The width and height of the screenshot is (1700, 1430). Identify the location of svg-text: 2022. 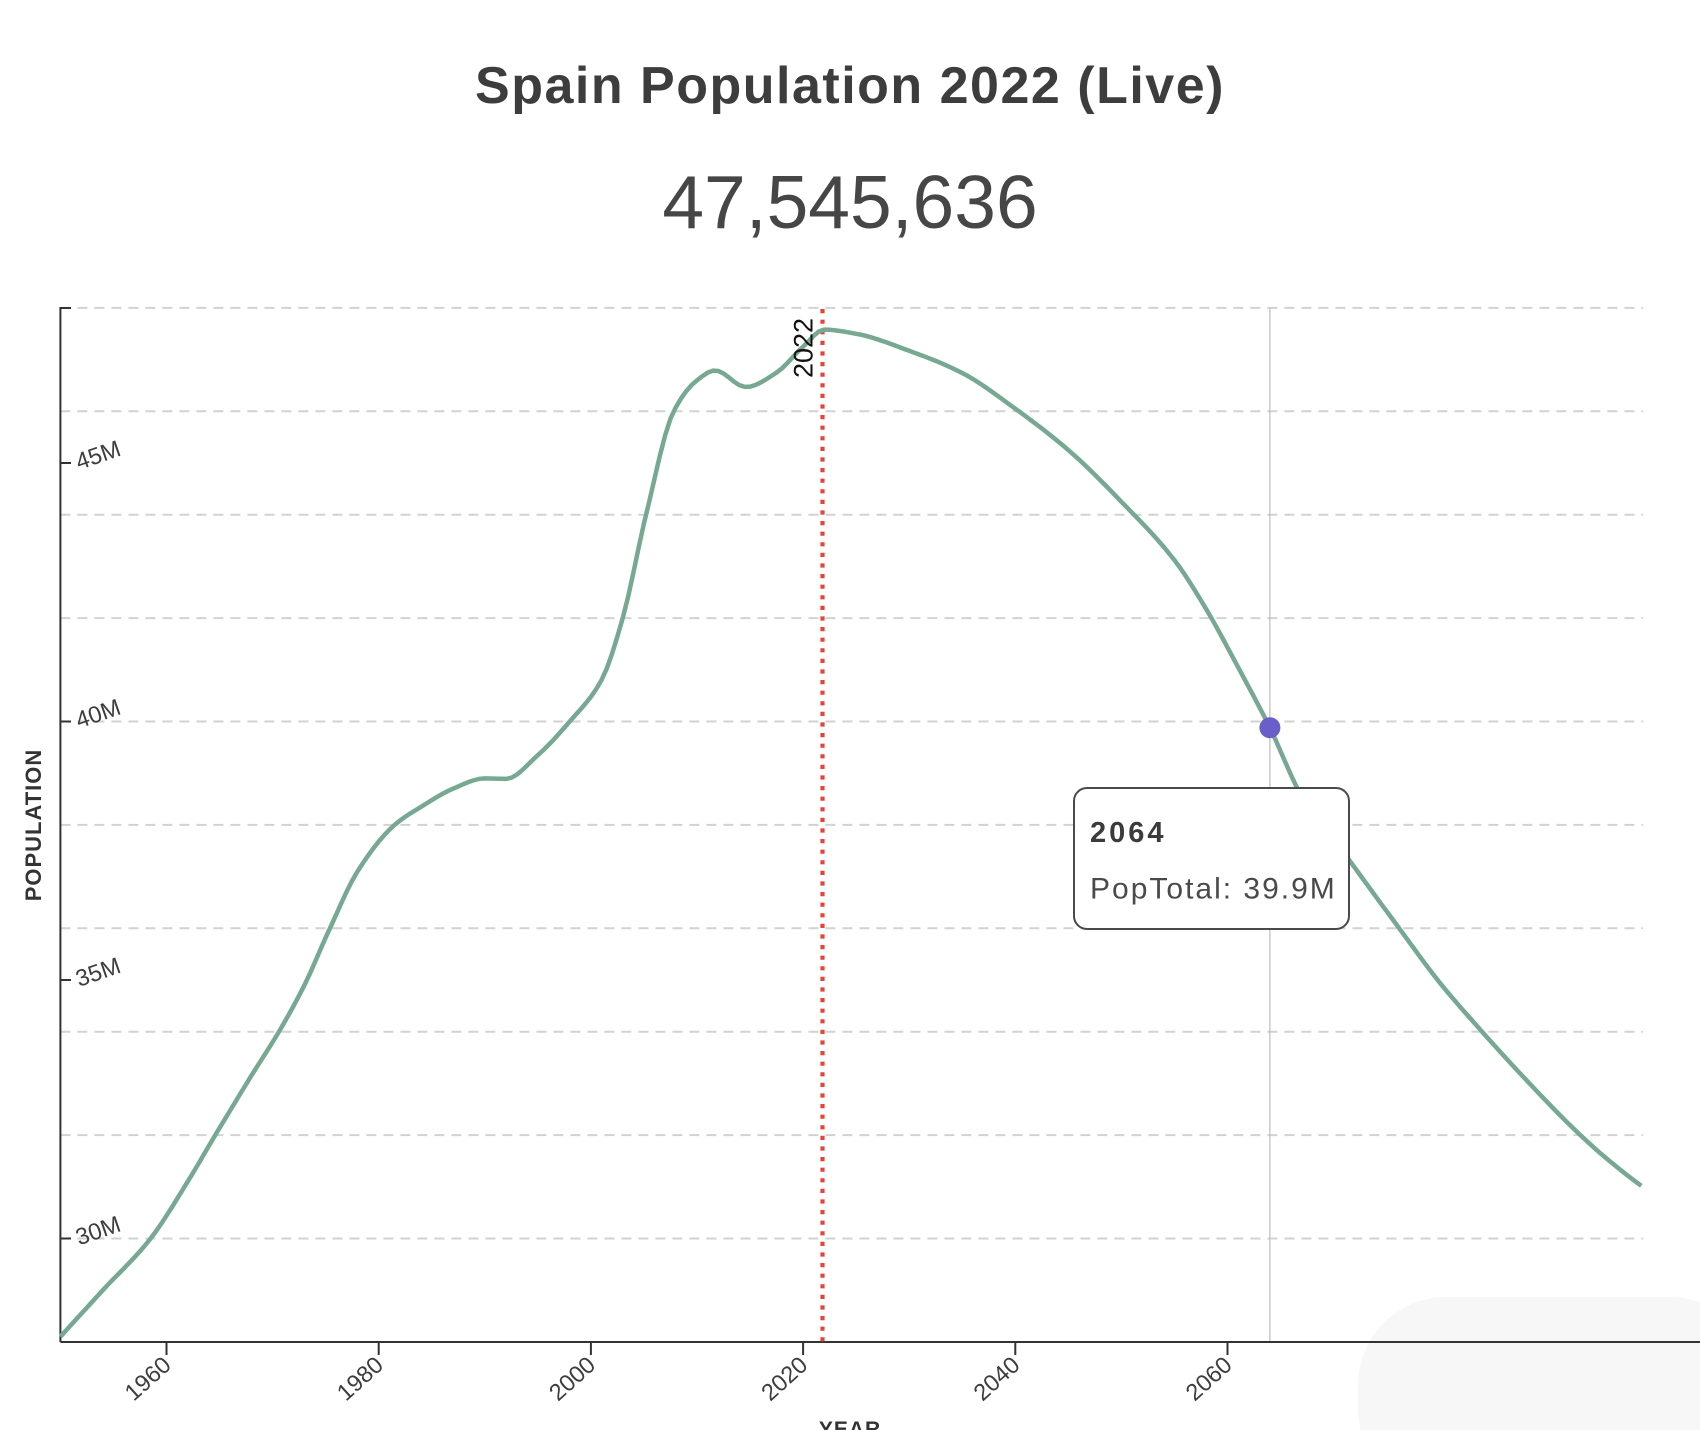
(804, 348).